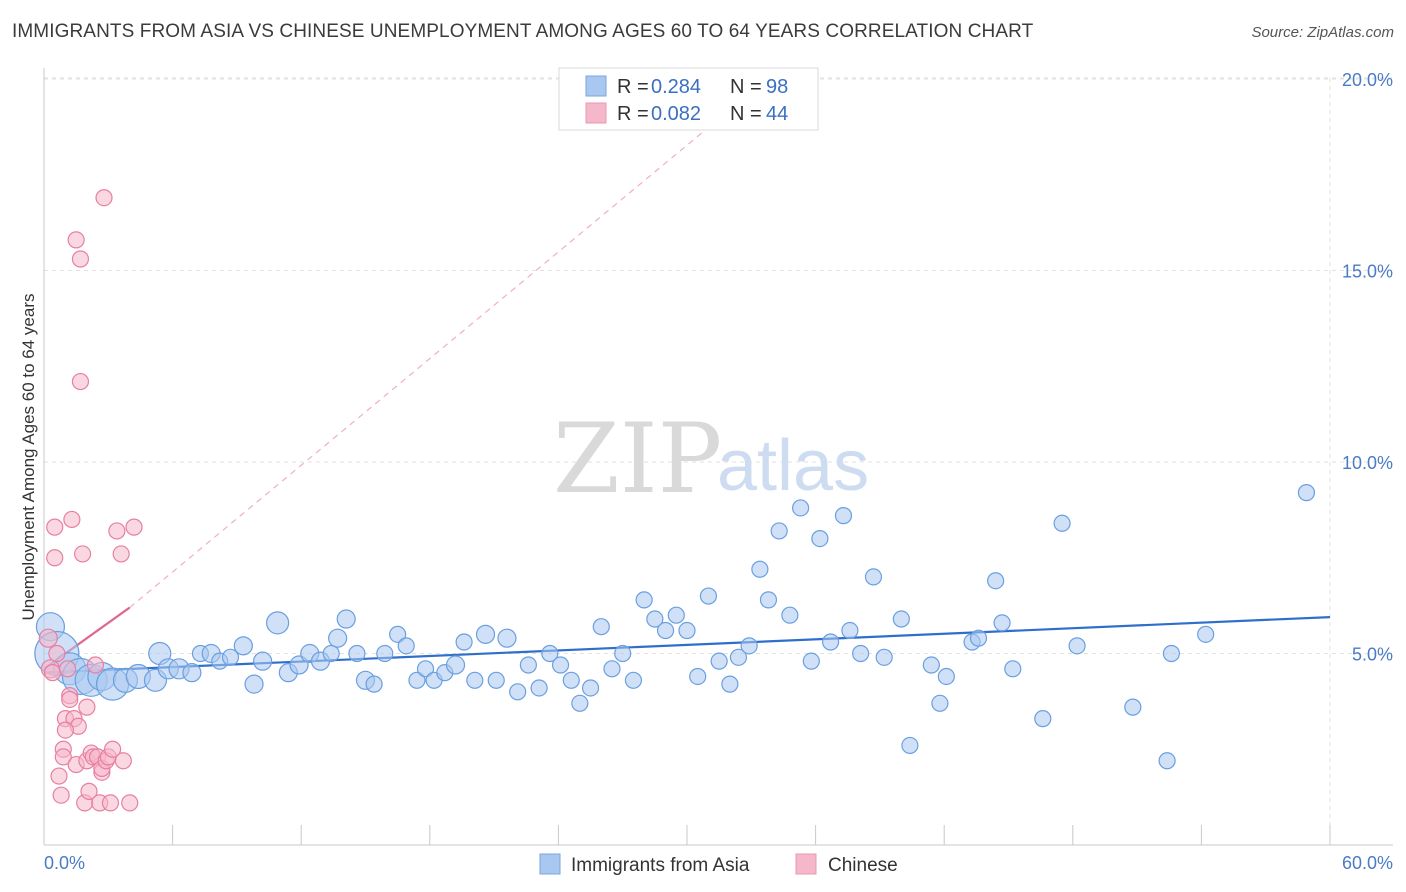 The width and height of the screenshot is (1406, 892). I want to click on bottom-legend-swatch-chinese, so click(806, 864).